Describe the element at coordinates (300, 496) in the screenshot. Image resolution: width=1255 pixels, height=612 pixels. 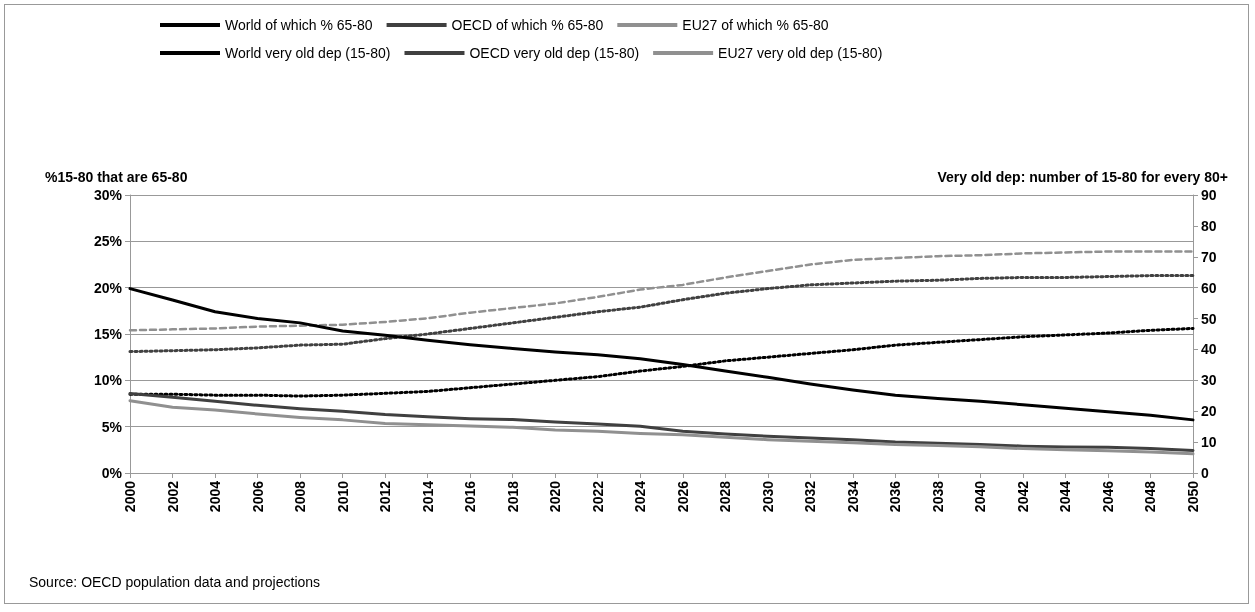
I see `x-tick-label: 2008` at that location.